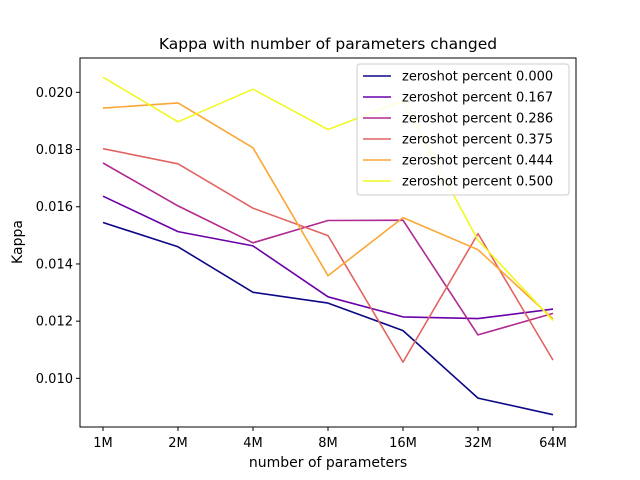  Describe the element at coordinates (477, 98) in the screenshot. I see `legend-label-1: zeroshot percent 0.167` at that location.